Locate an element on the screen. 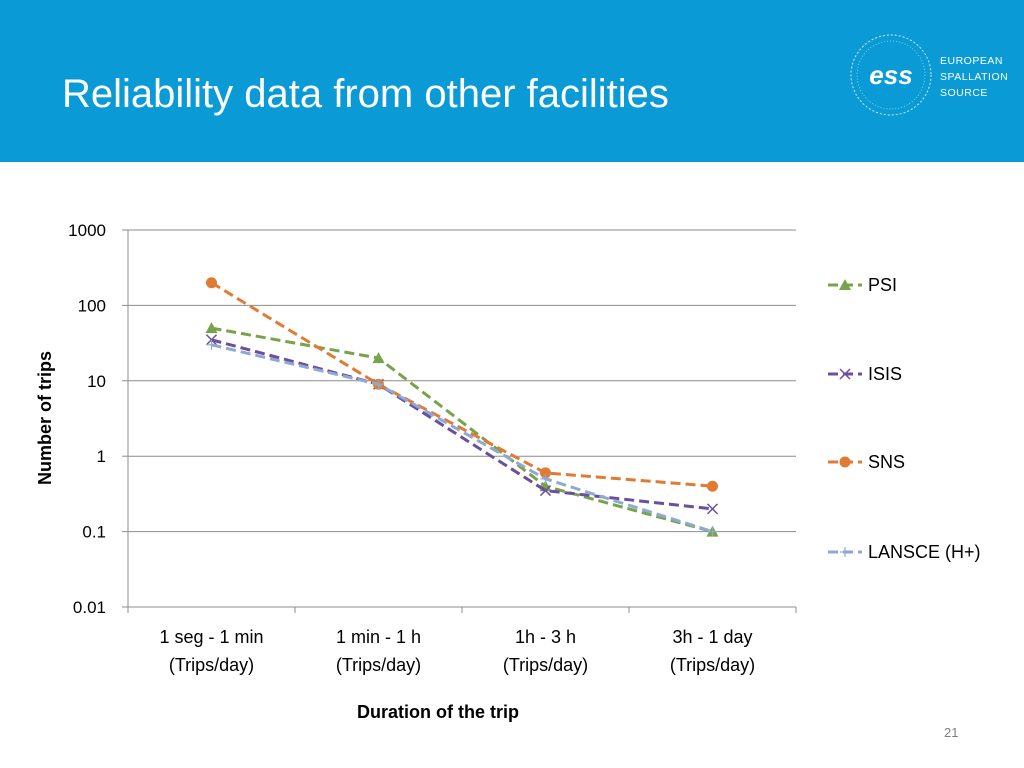 The width and height of the screenshot is (1024, 768). x-tick-label-line: 1 min - 1 h is located at coordinates (378, 637).